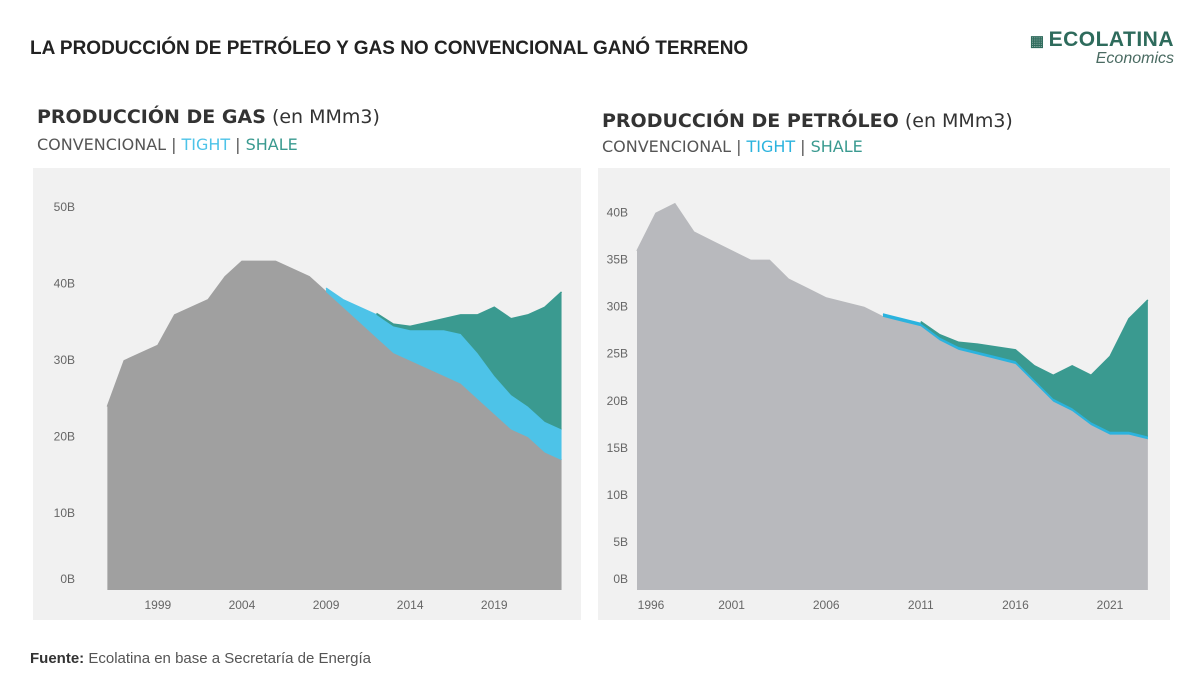  I want to click on x-tick-label: 1996, so click(651, 605).